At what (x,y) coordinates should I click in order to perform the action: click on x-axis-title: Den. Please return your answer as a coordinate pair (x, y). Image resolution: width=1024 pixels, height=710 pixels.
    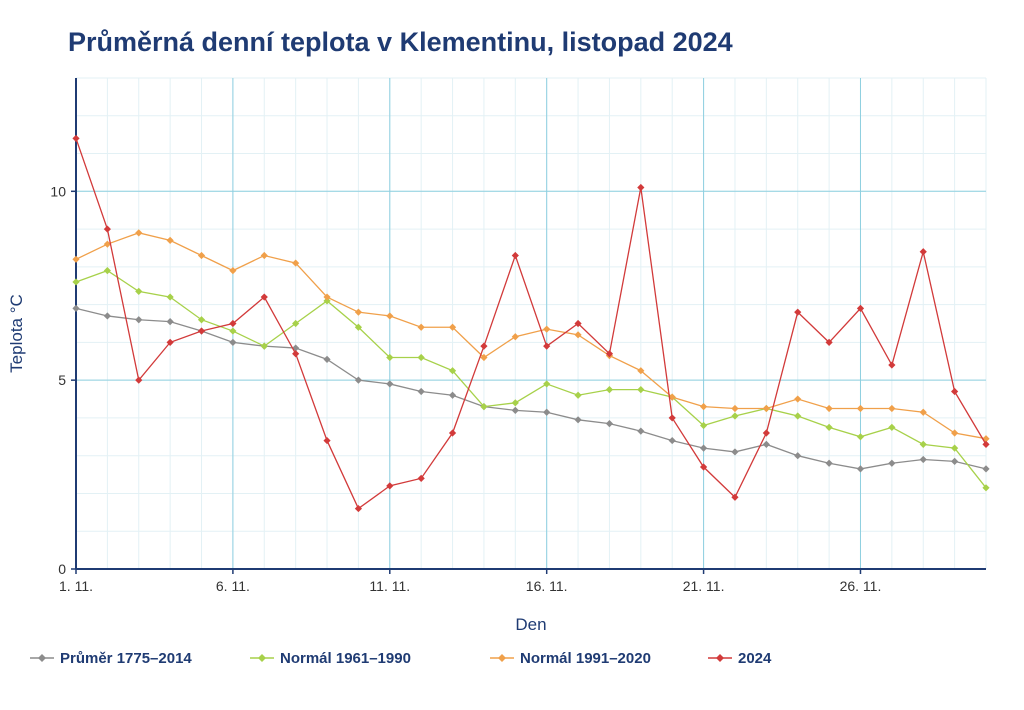
    Looking at the image, I should click on (530, 624).